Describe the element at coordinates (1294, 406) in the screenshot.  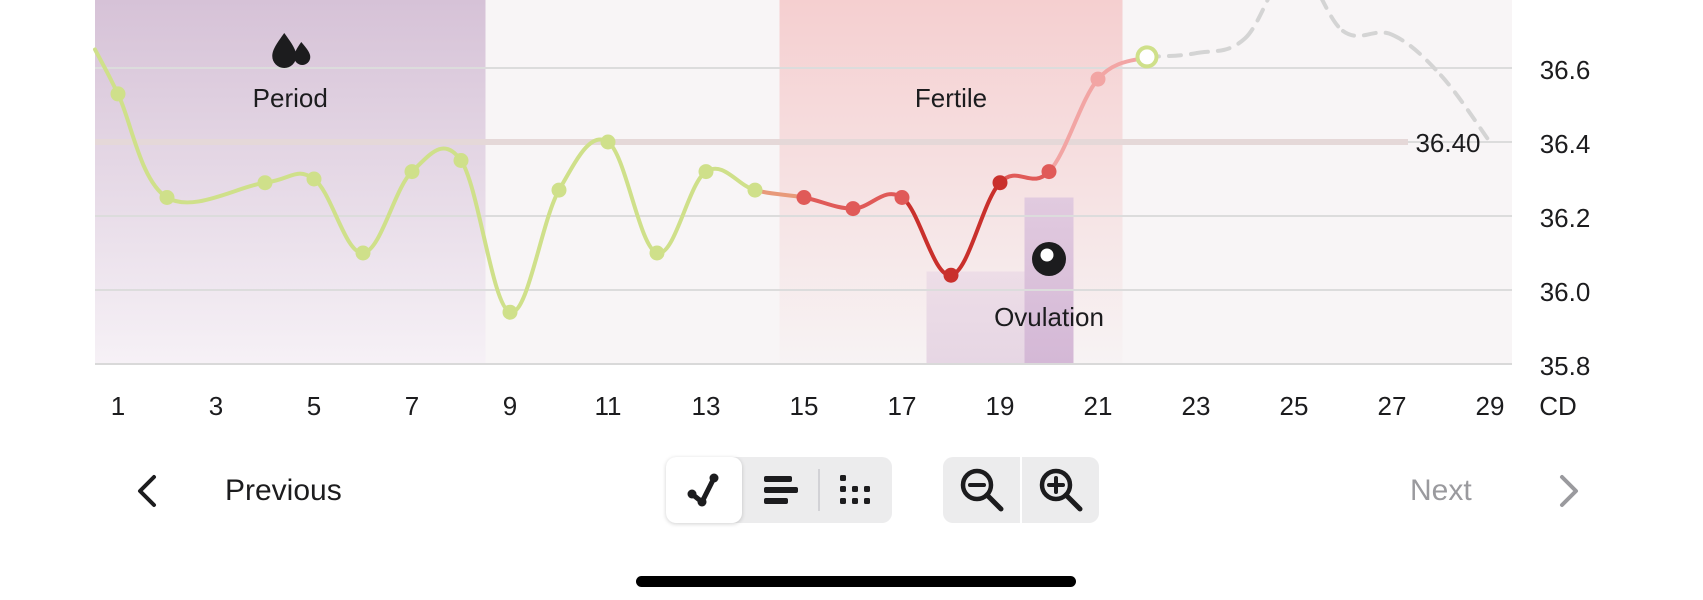
I see `x-tick-label: 25` at that location.